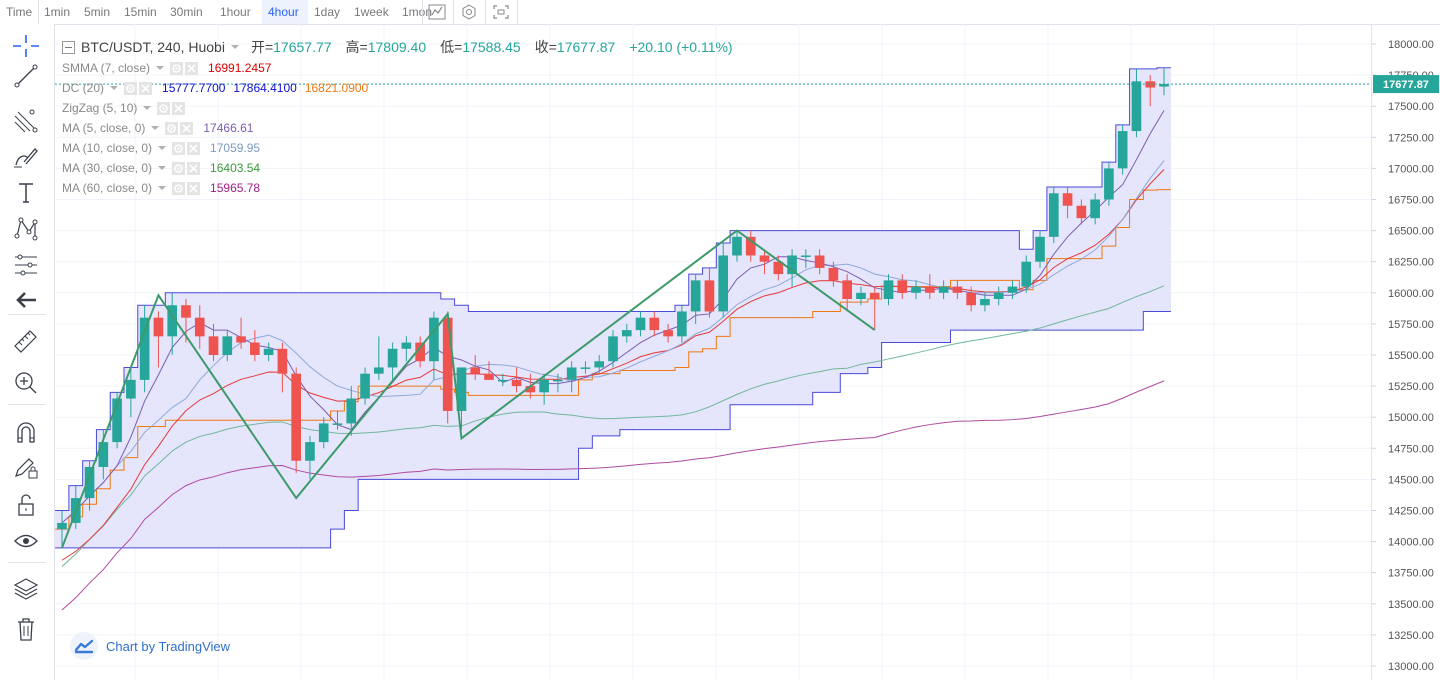 The image size is (1440, 680). I want to click on fib-icon, so click(26, 120).